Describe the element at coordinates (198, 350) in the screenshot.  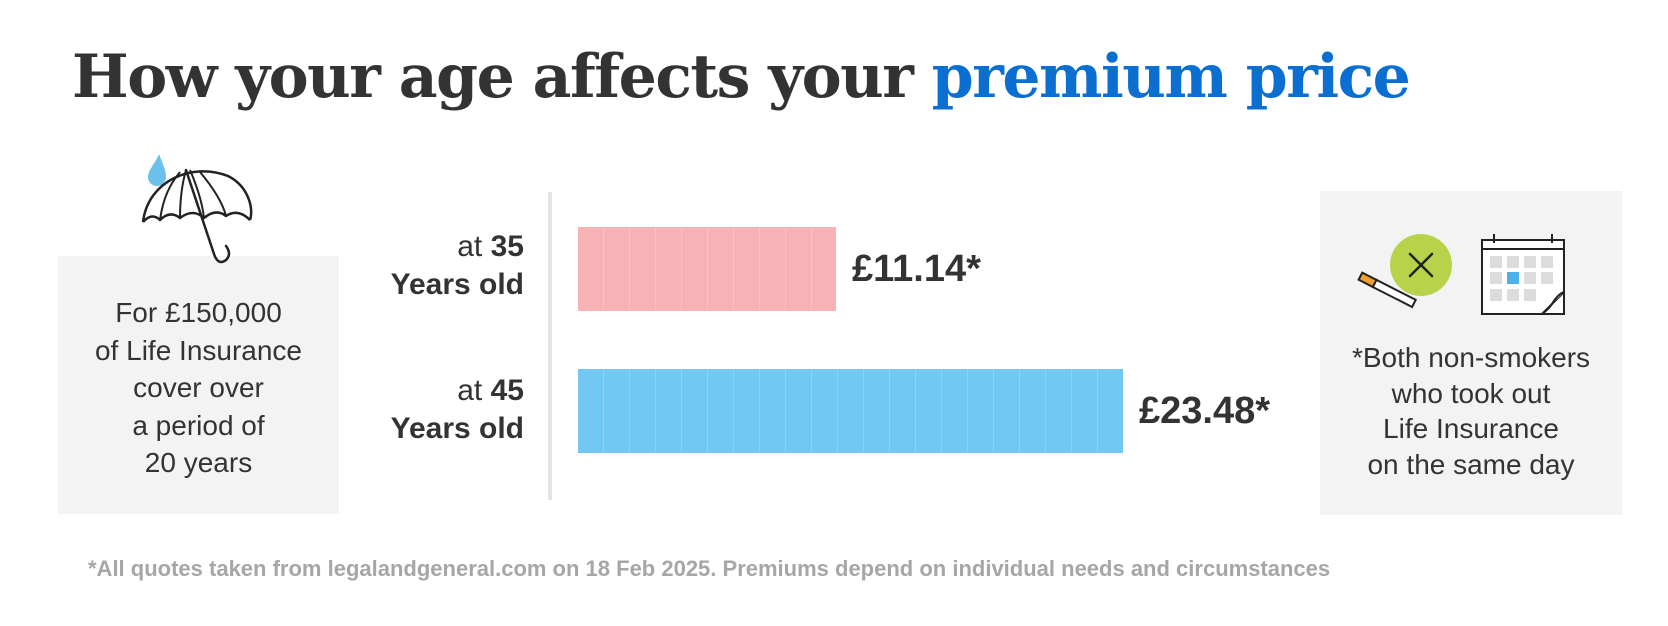
I see `cover-line: of Life Insurance` at that location.